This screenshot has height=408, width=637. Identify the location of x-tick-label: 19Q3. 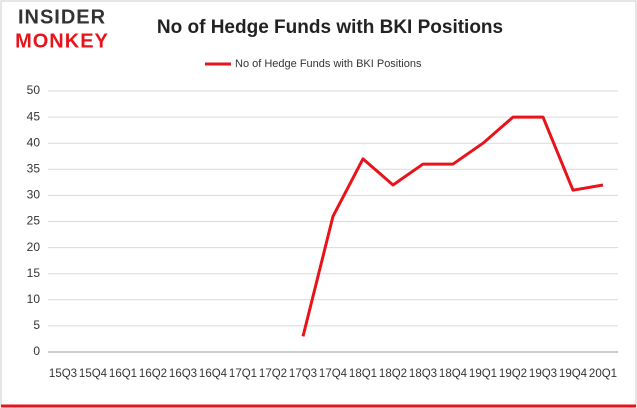
(543, 374).